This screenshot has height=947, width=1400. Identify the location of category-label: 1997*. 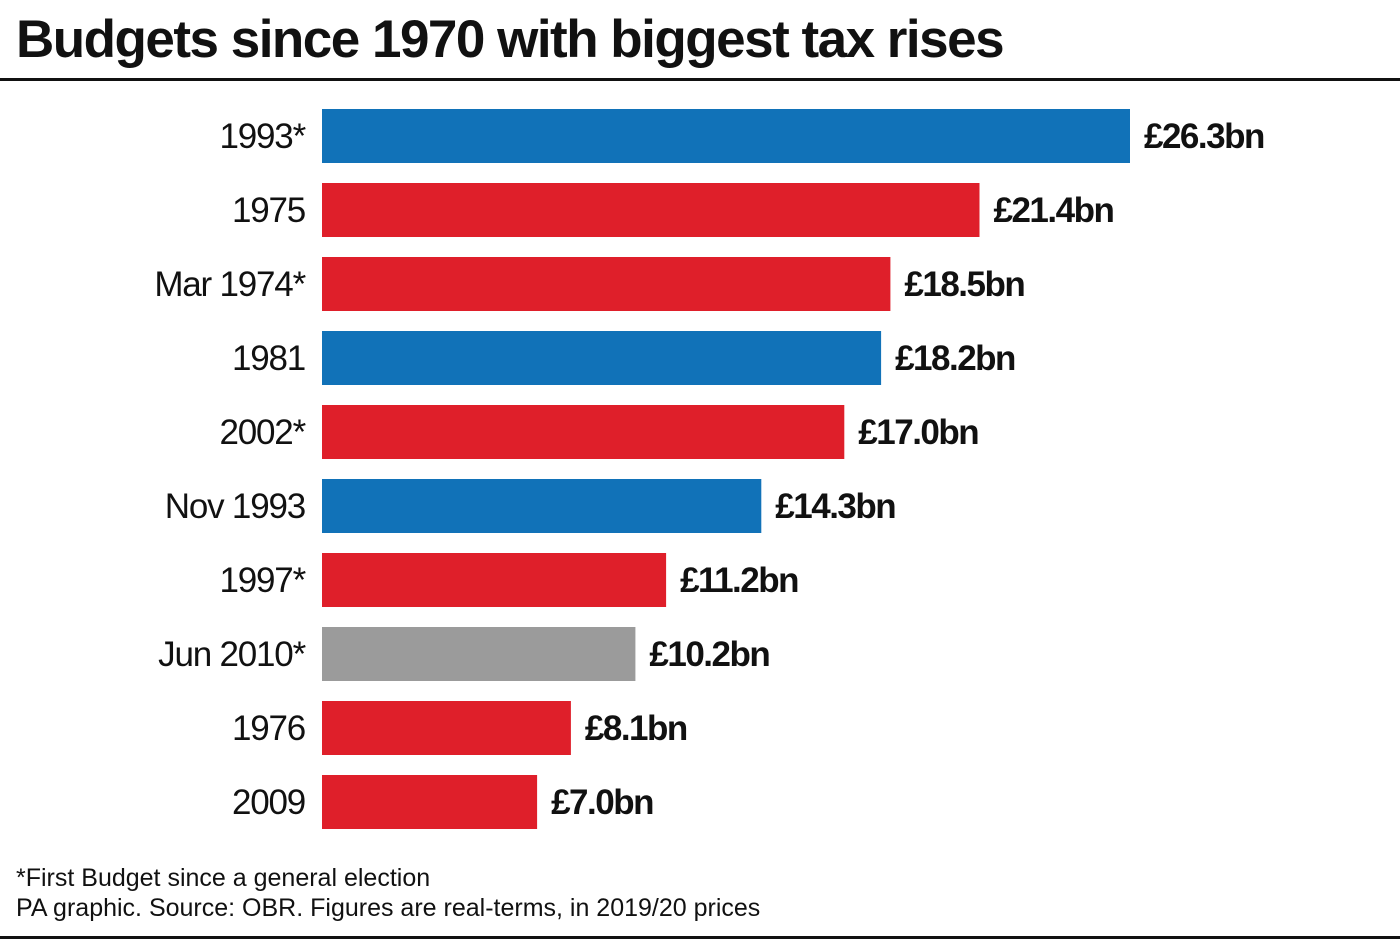
(263, 580).